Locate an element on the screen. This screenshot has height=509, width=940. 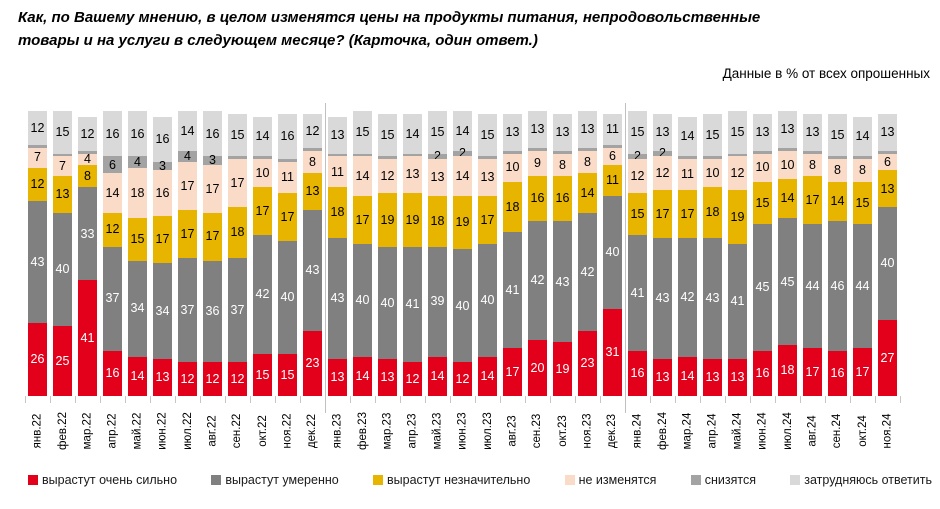
bar-мар.23: 13 40 19 12 15 is located at coordinates (387, 255).